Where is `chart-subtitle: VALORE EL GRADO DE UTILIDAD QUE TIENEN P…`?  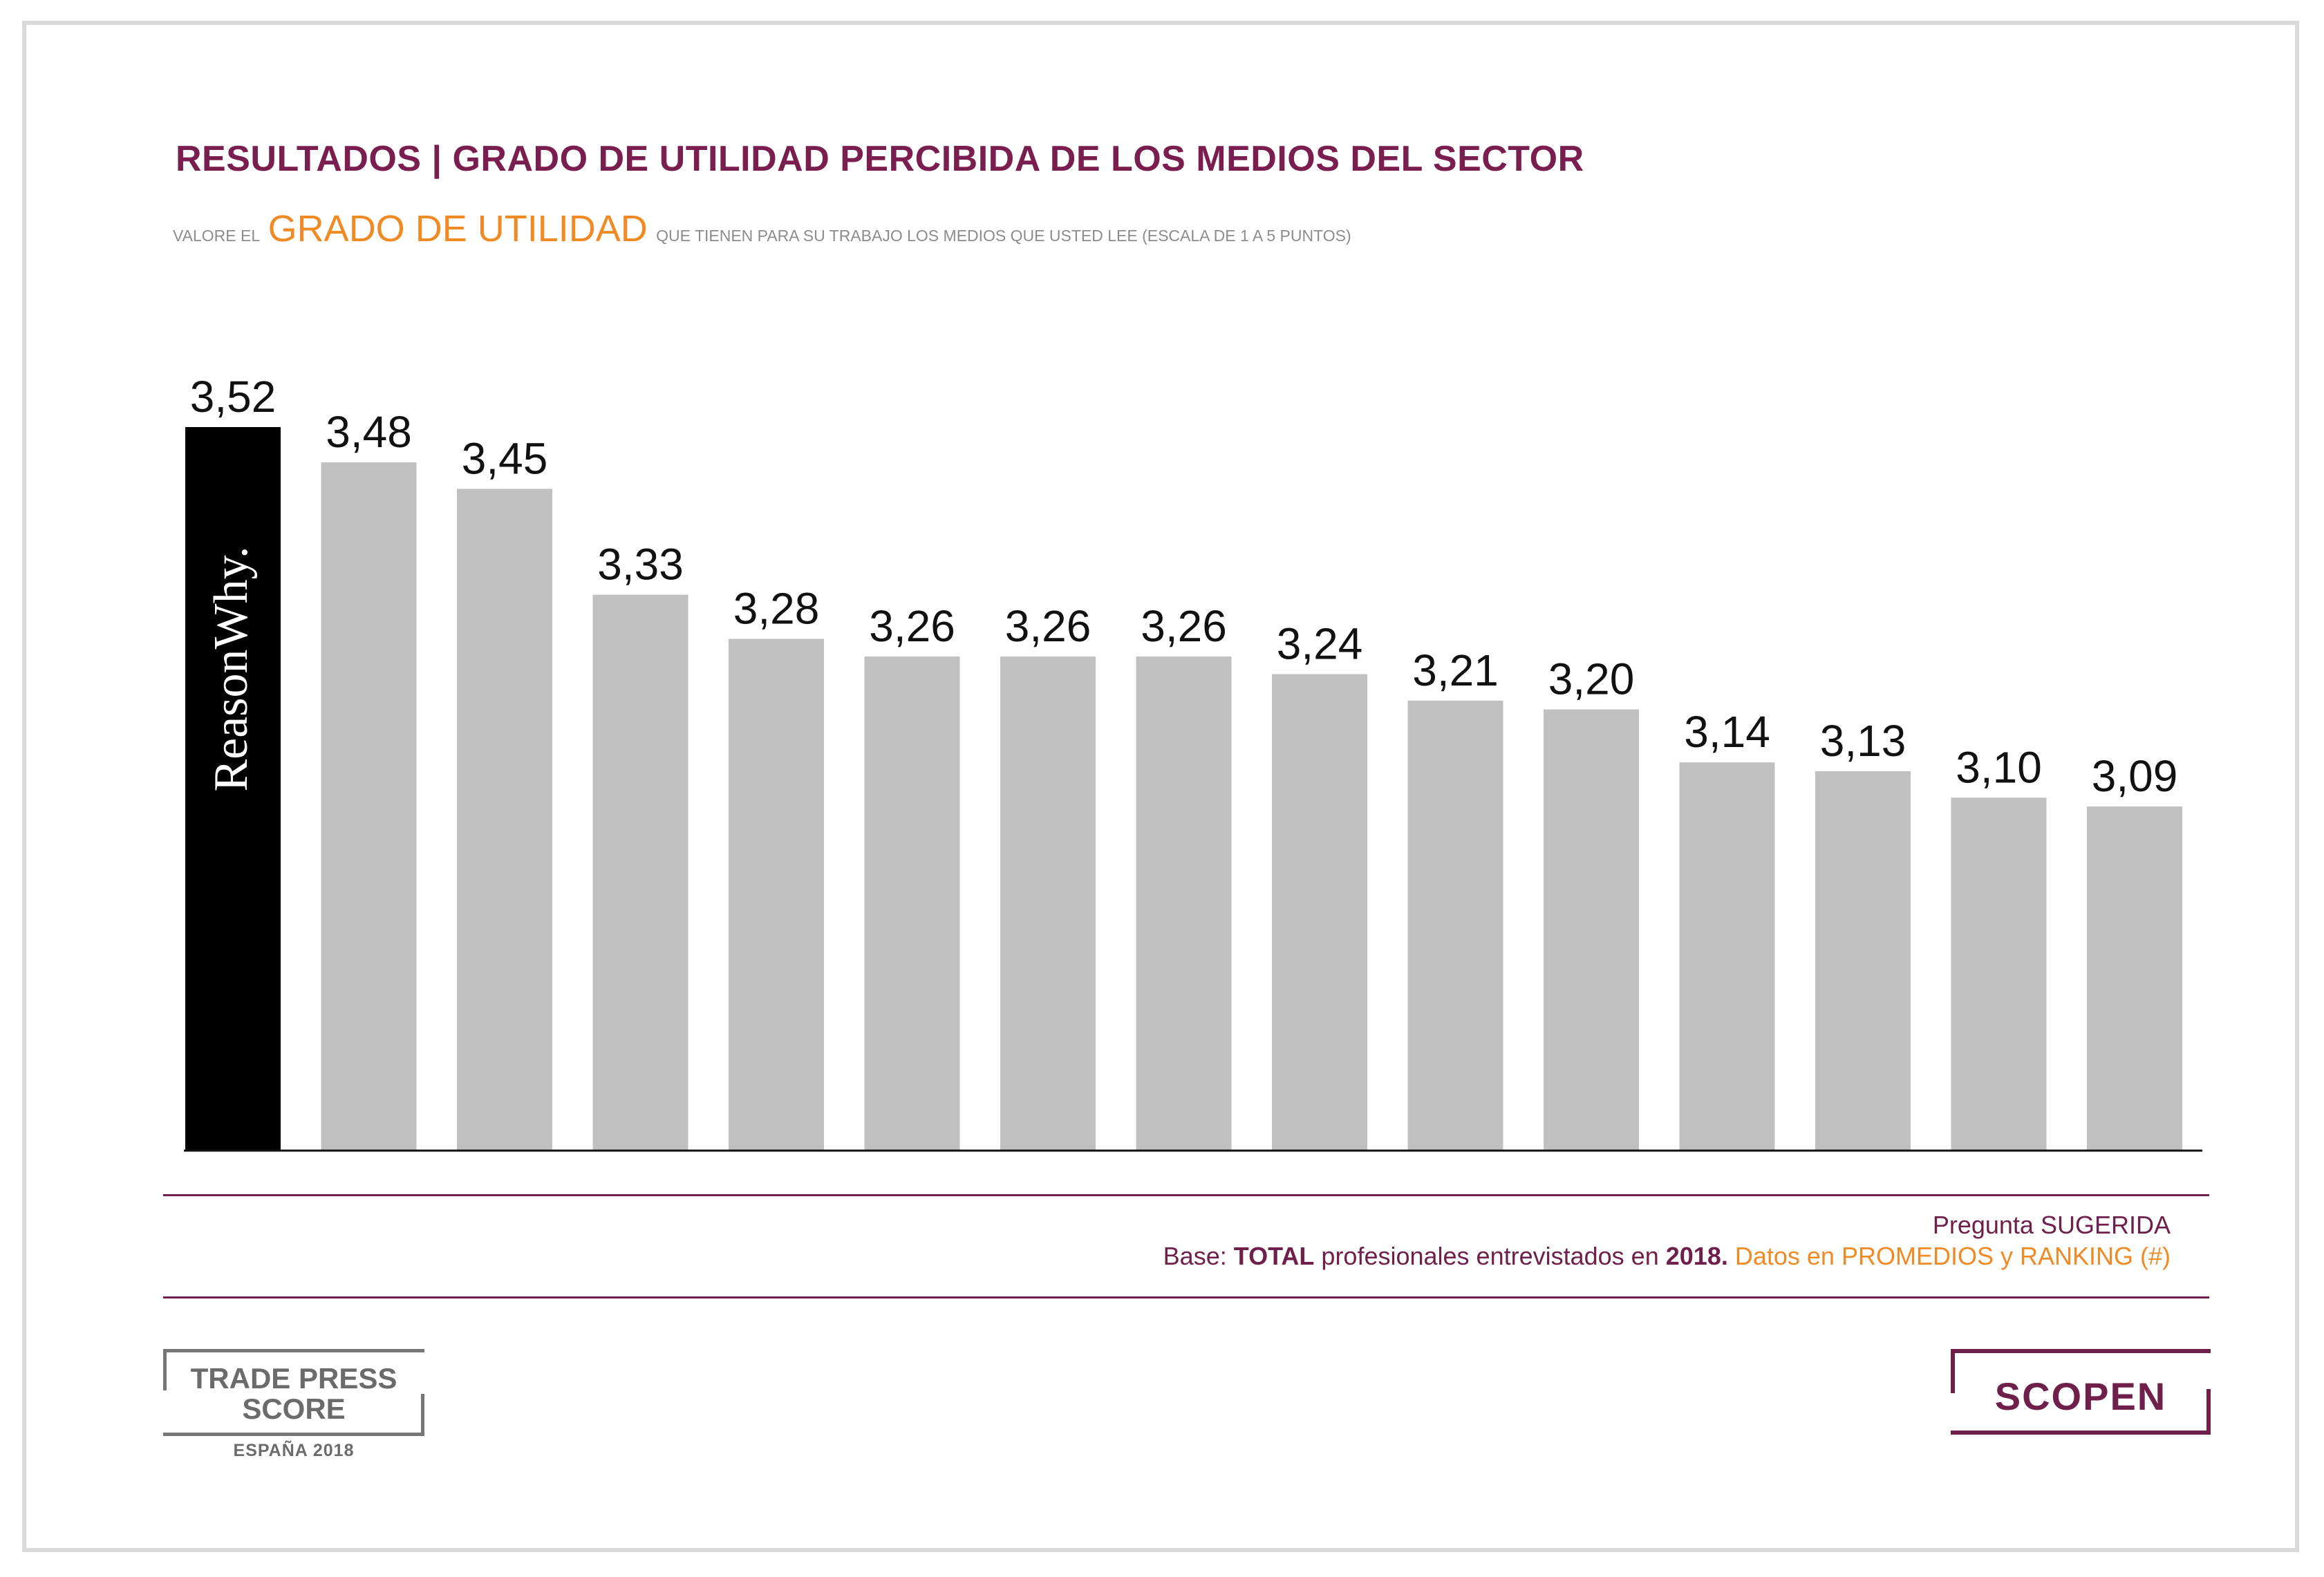
chart-subtitle: VALORE EL GRADO DE UTILIDAD QUE TIENEN P… is located at coordinates (762, 229).